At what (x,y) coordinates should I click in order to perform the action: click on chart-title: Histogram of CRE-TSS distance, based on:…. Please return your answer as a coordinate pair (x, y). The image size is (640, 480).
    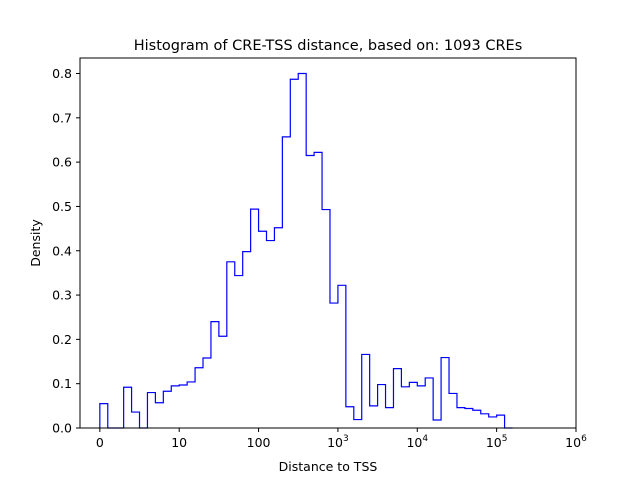
    Looking at the image, I should click on (328, 46).